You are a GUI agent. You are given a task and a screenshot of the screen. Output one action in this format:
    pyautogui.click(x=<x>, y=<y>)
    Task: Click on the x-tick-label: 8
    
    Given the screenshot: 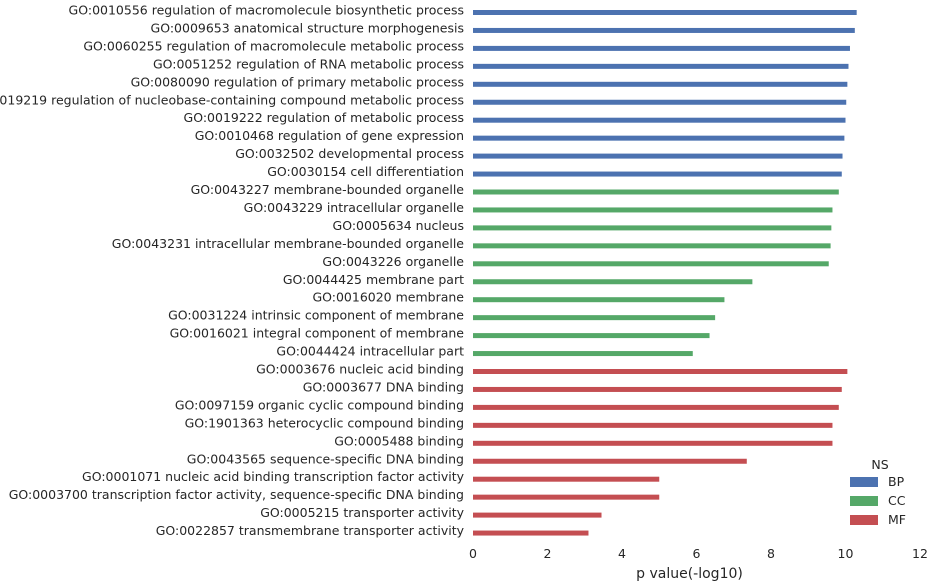 What is the action you would take?
    pyautogui.click(x=771, y=553)
    